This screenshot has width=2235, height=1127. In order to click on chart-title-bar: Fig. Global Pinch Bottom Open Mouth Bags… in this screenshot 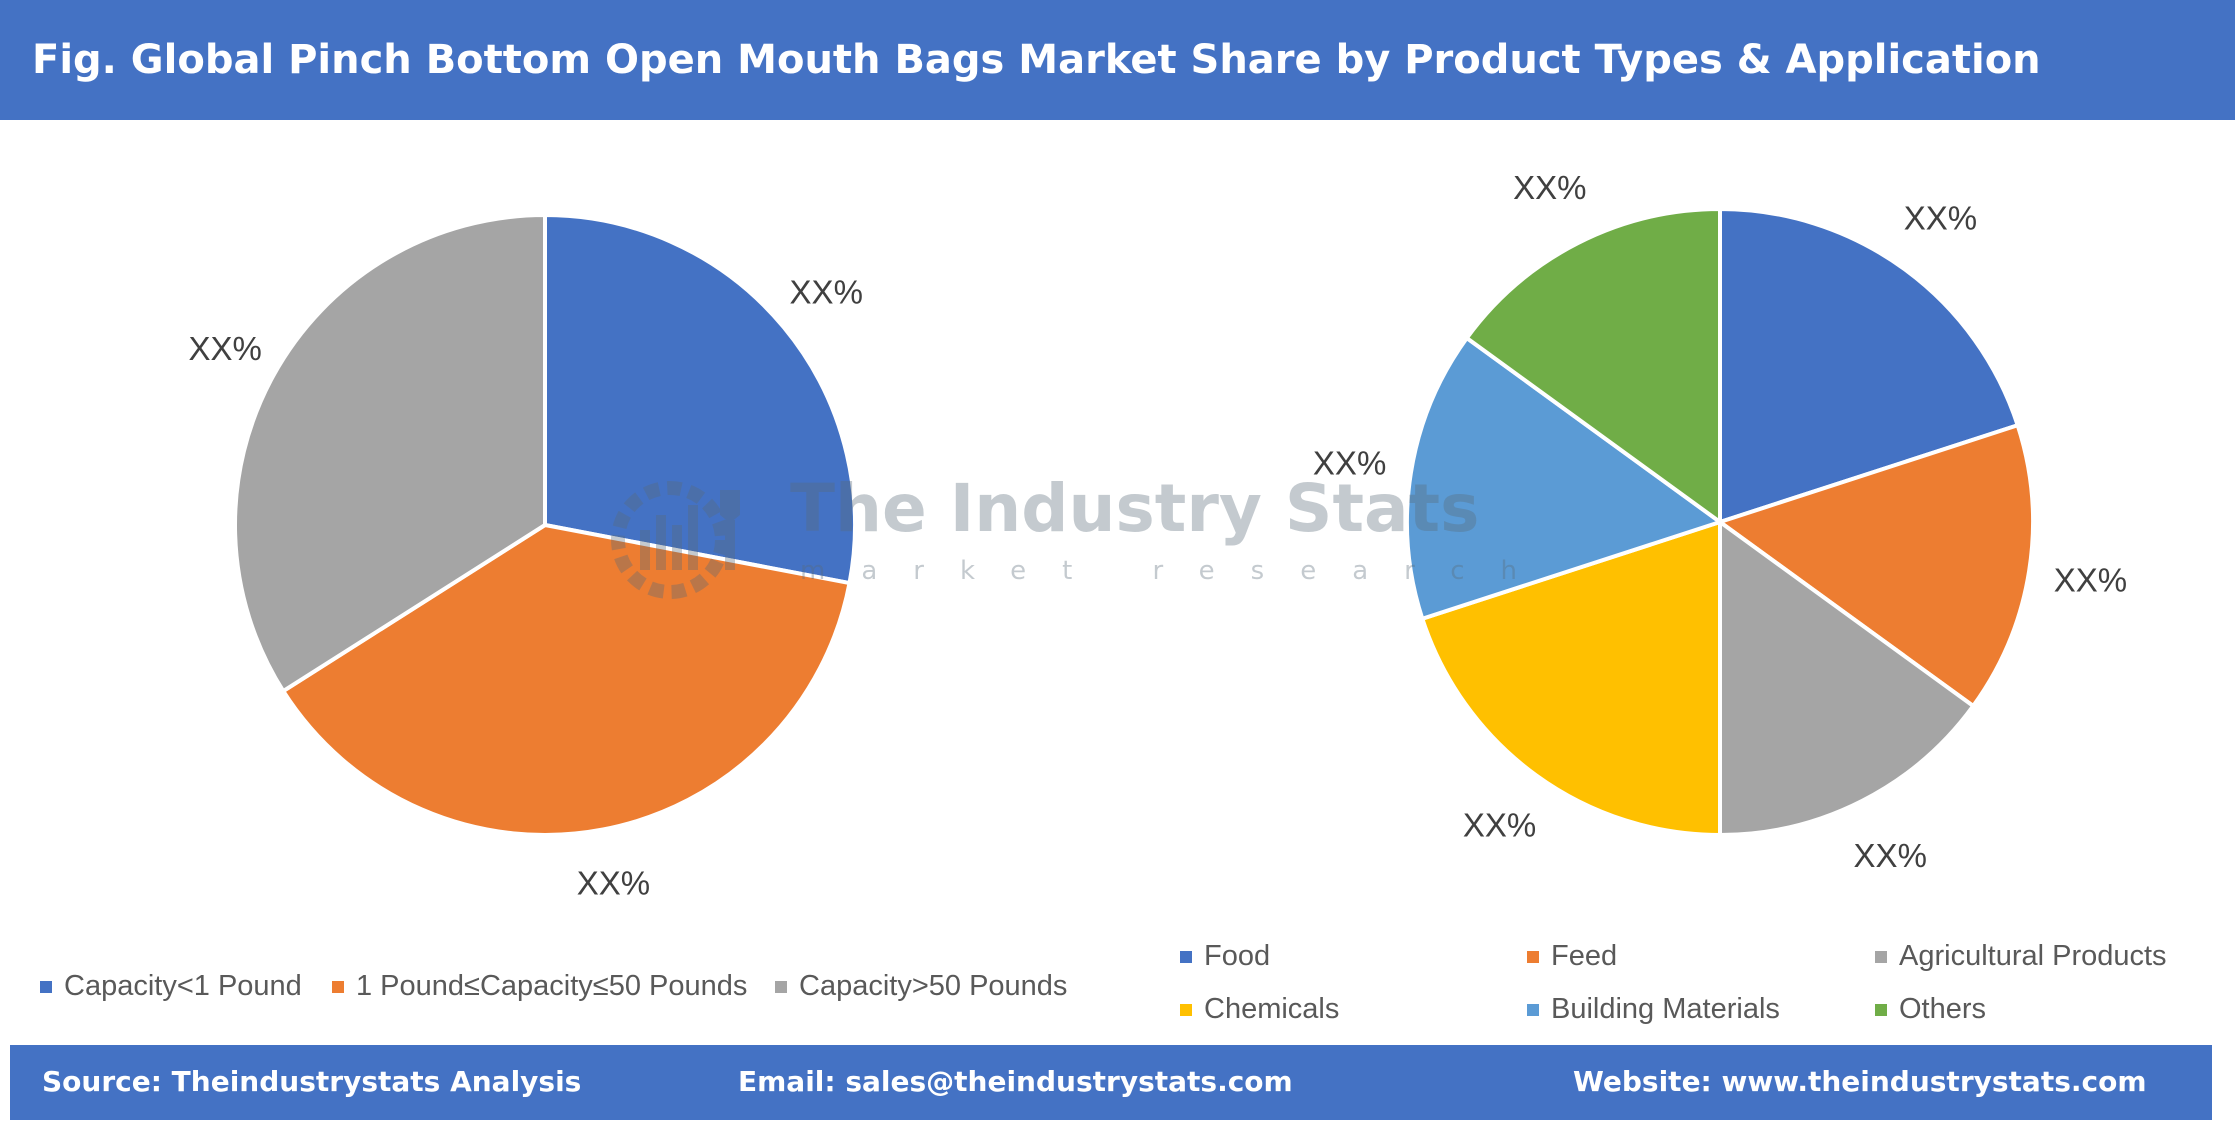, I will do `click(1117, 60)`.